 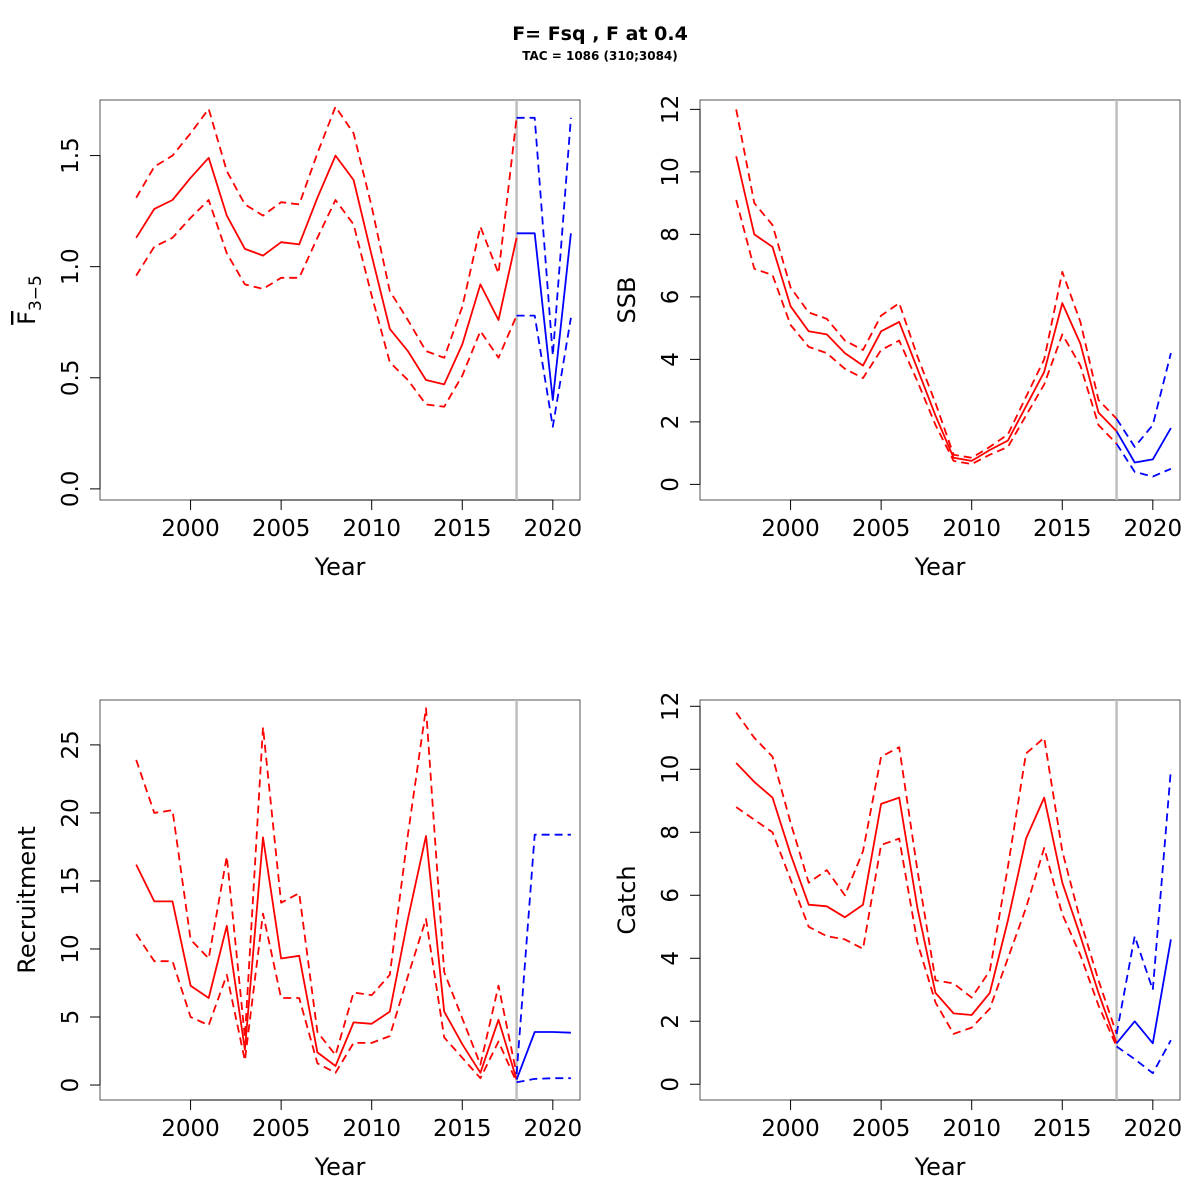 I want to click on y-axis-label: F3−5, so click(x=29, y=300).